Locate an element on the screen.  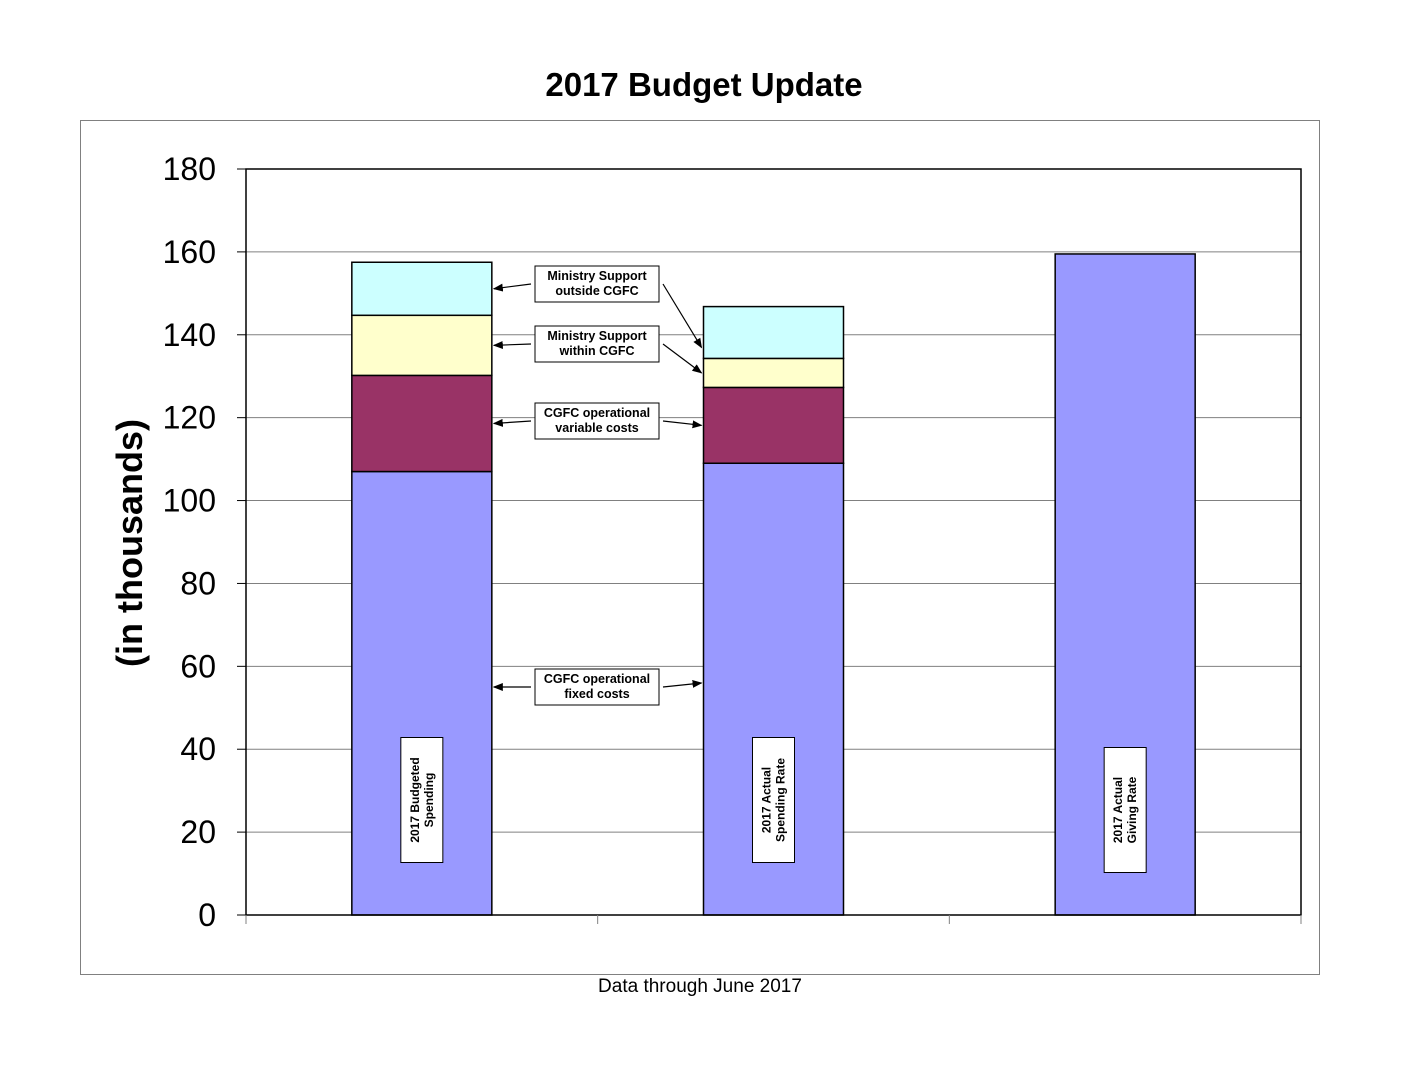
y-tick-label: 80 is located at coordinates (198, 583).